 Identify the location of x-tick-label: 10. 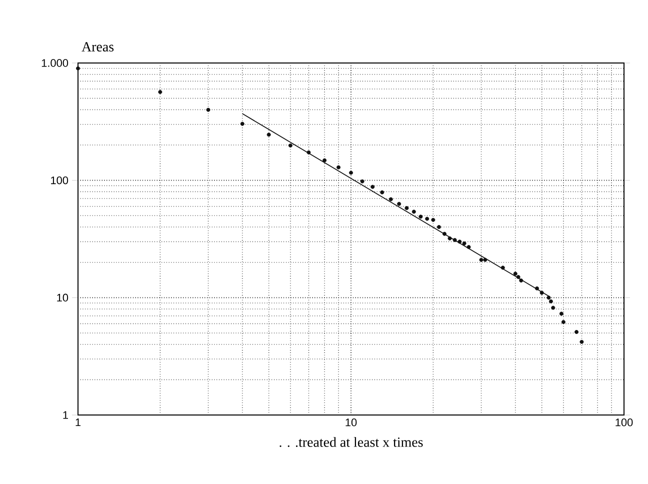
(351, 422).